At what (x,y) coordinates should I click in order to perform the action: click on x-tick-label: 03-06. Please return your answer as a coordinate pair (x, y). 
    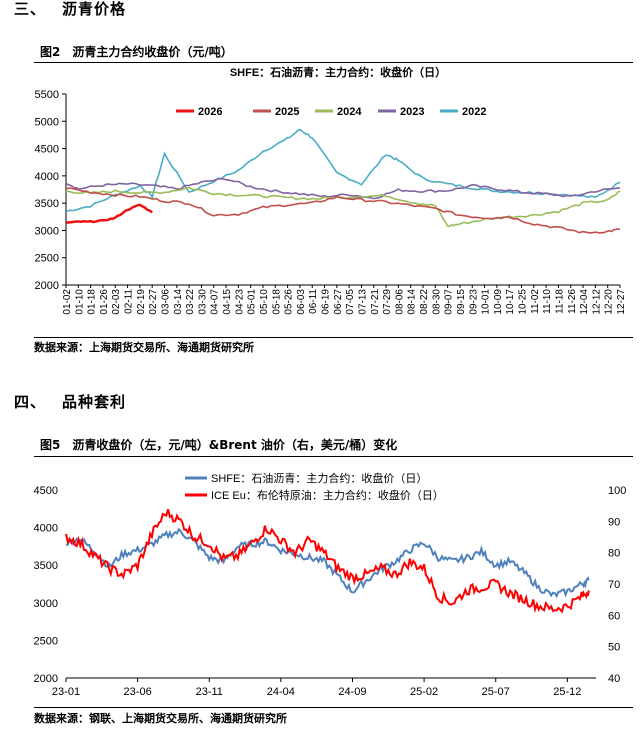
    Looking at the image, I should click on (165, 302).